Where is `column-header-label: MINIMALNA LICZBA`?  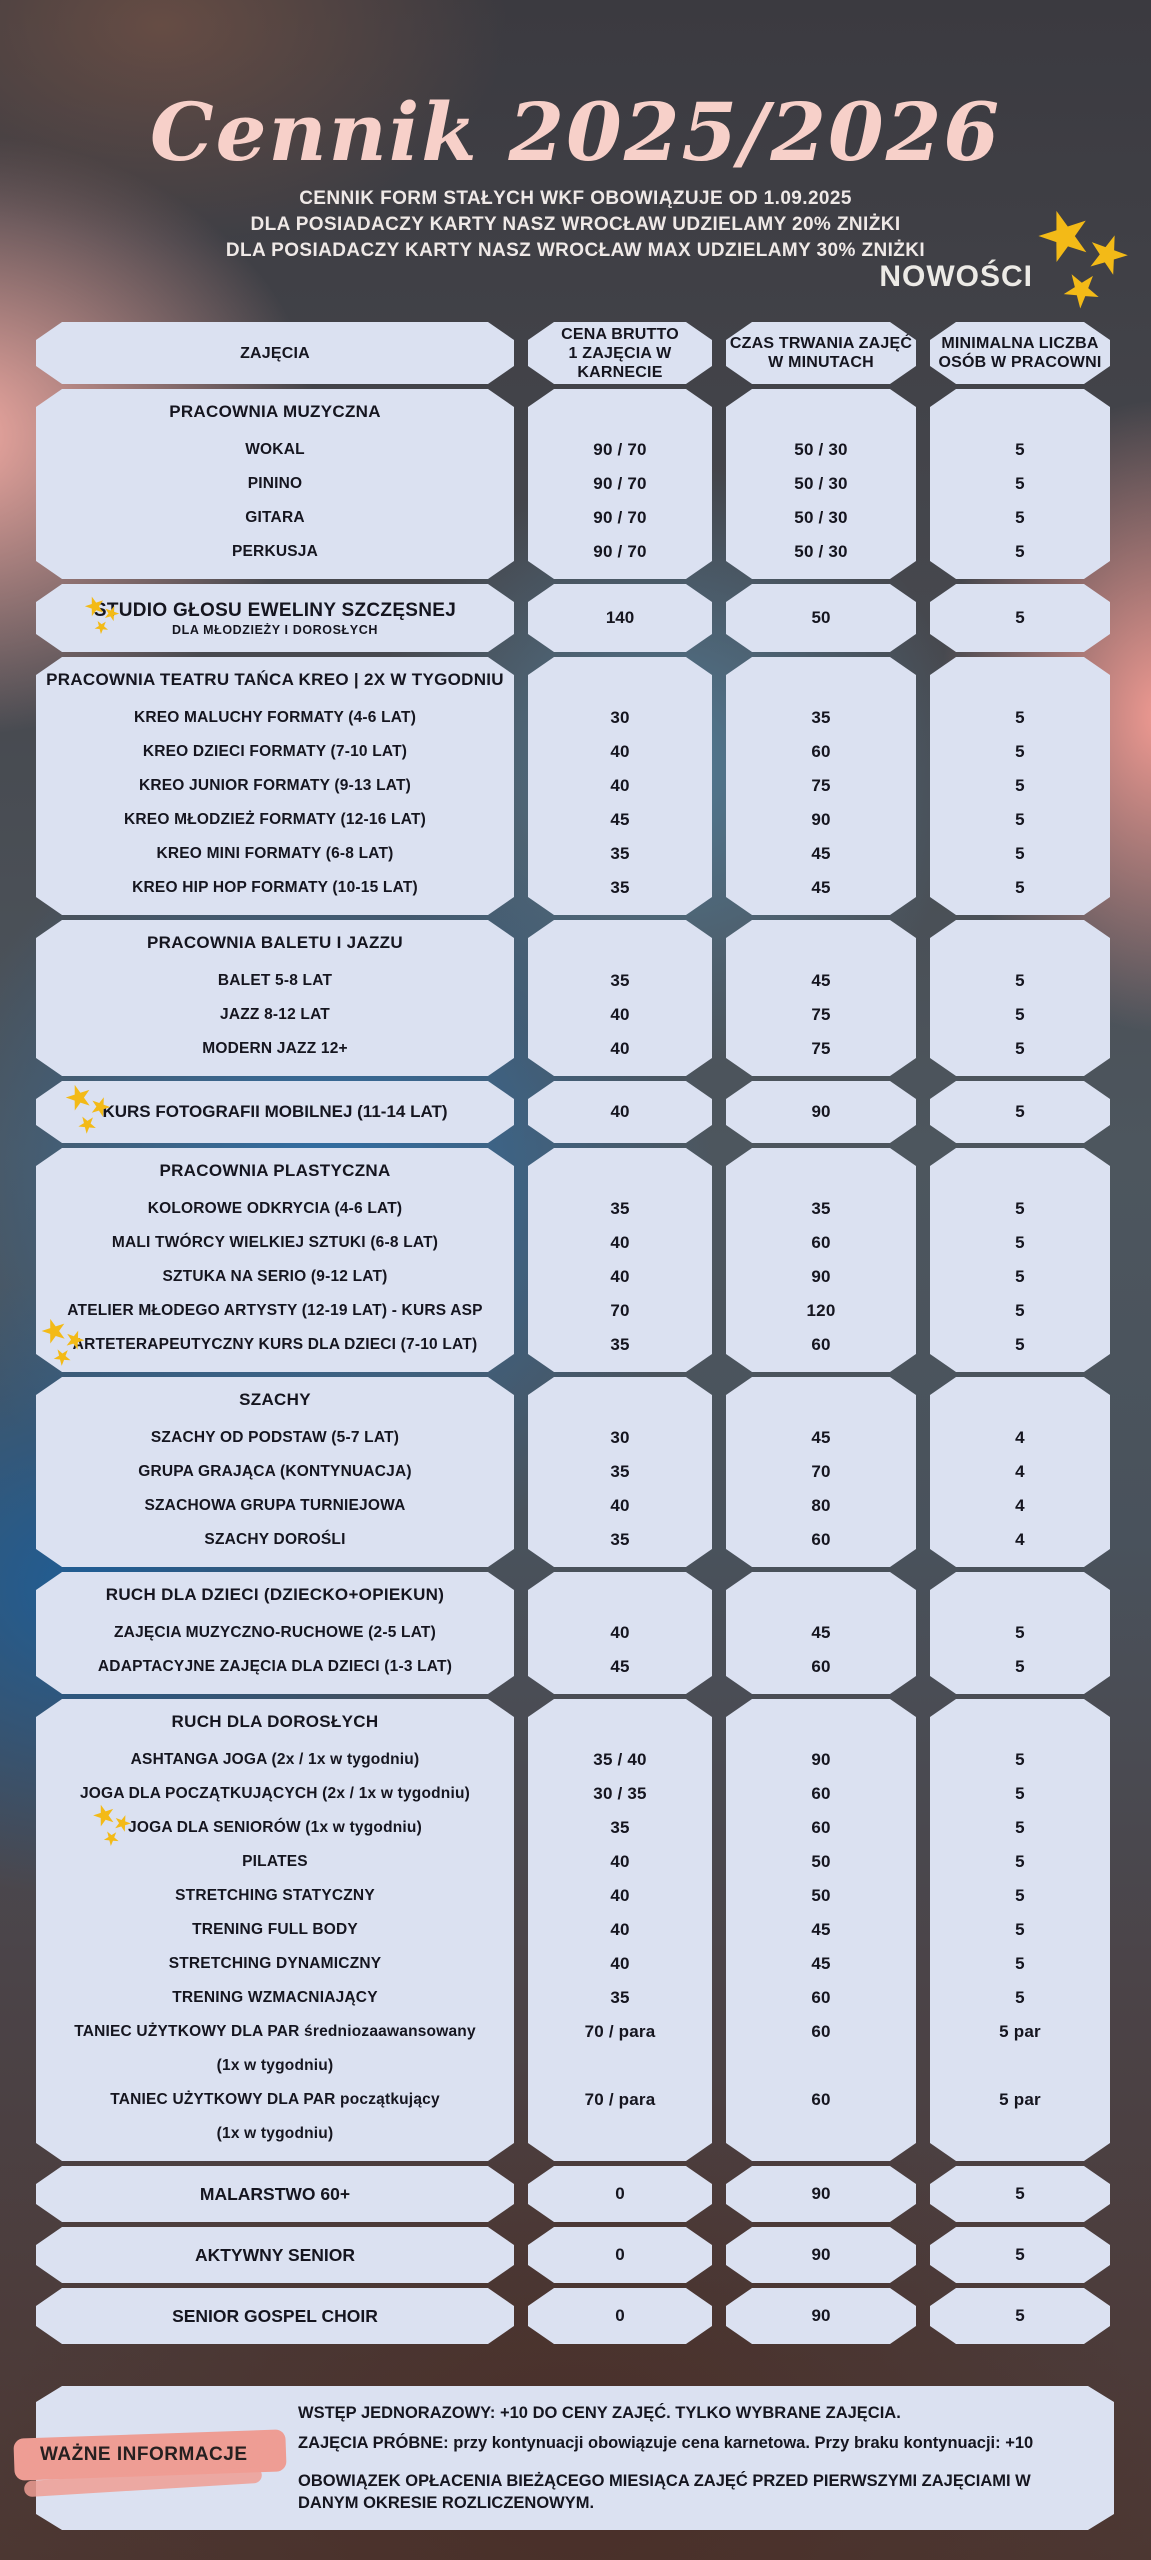
column-header-label: MINIMALNA LICZBA is located at coordinates (1020, 343).